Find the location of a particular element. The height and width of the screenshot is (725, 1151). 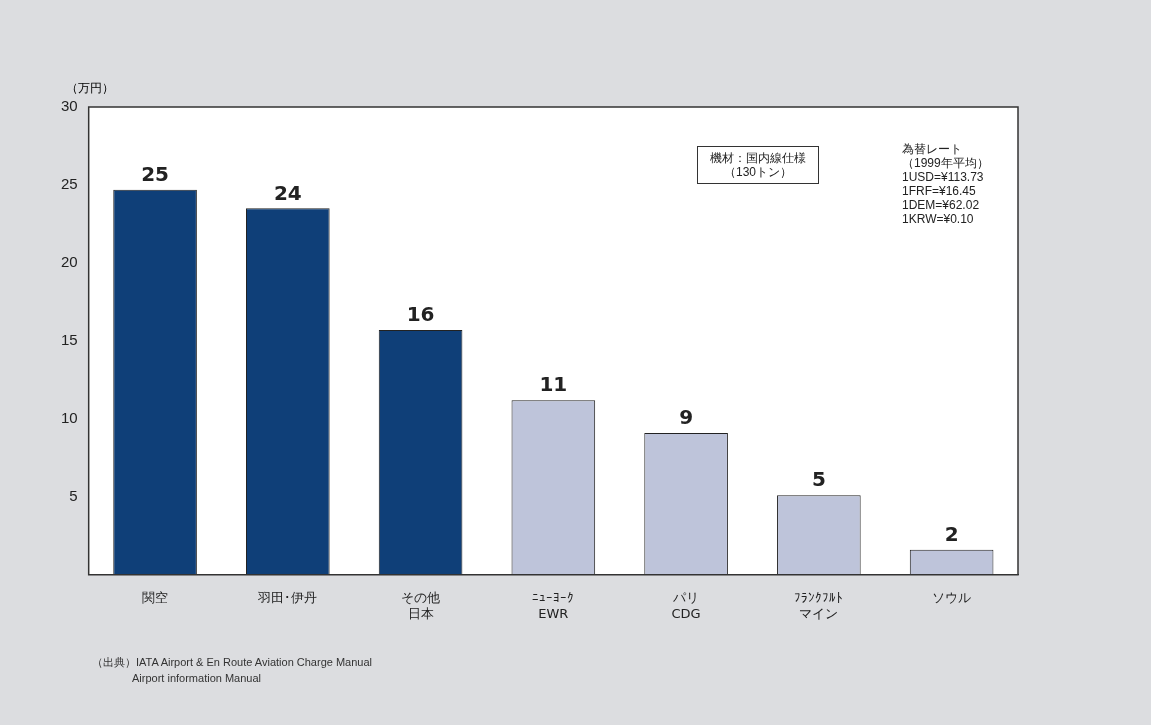

data-label: 5 is located at coordinates (818, 479).